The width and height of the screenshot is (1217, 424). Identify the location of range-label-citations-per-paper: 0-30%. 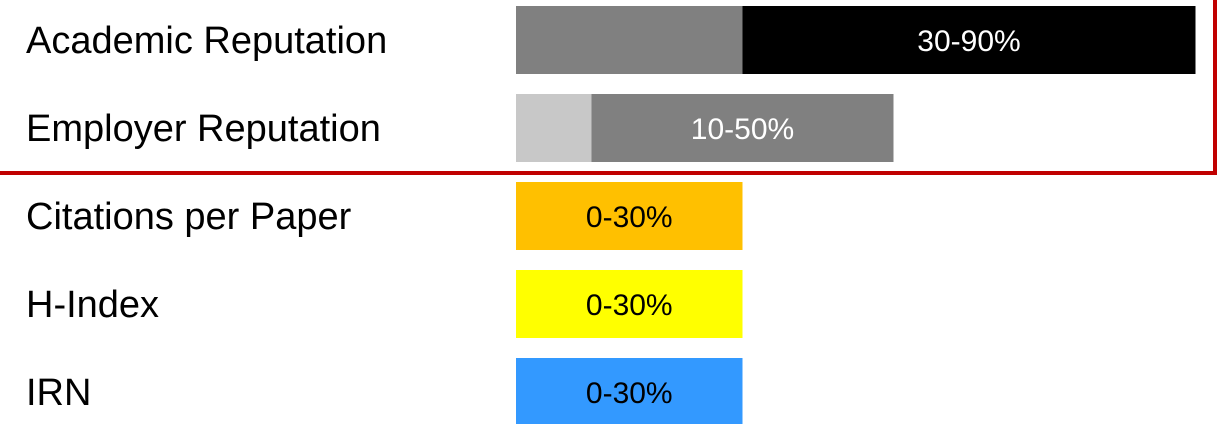
(629, 217).